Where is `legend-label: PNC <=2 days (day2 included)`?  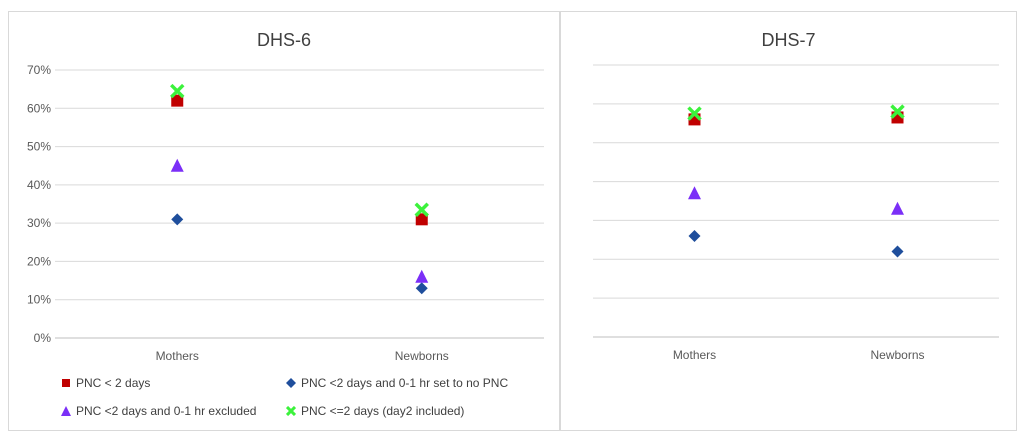
legend-label: PNC <=2 days (day2 included) is located at coordinates (383, 411).